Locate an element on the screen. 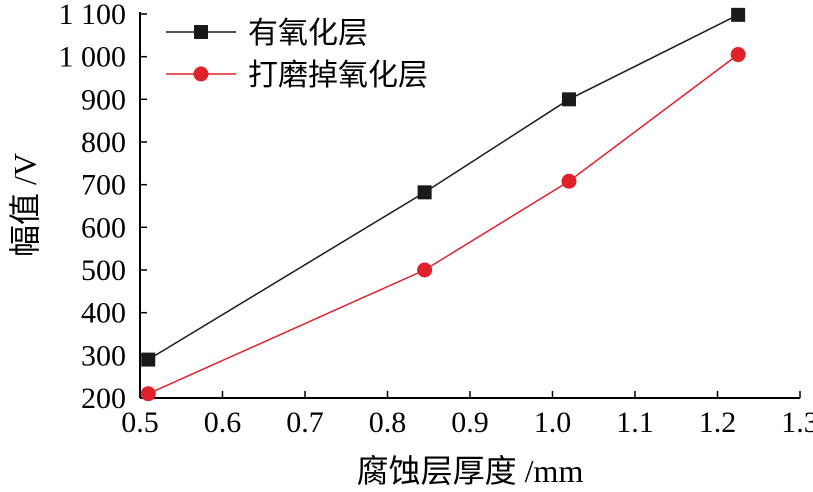 The height and width of the screenshot is (492, 813). x-tick-label: 0.8 is located at coordinates (388, 422).